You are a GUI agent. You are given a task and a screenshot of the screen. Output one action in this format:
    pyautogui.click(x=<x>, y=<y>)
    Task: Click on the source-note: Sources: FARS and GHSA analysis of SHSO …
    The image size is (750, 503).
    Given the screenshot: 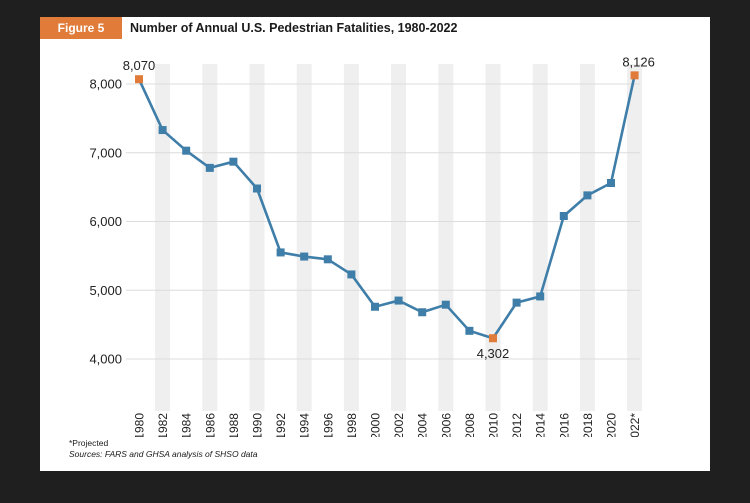 What is the action you would take?
    pyautogui.click(x=163, y=454)
    